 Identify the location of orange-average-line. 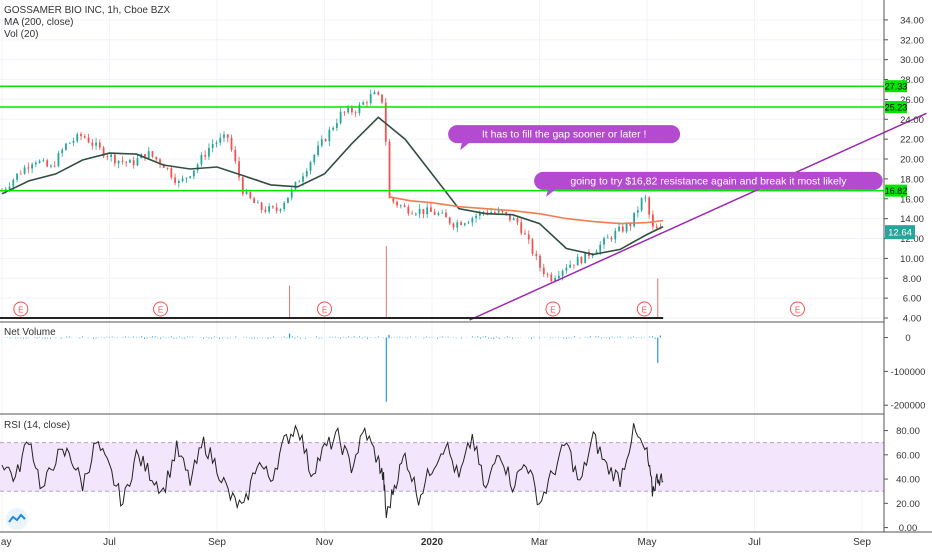
(526, 210).